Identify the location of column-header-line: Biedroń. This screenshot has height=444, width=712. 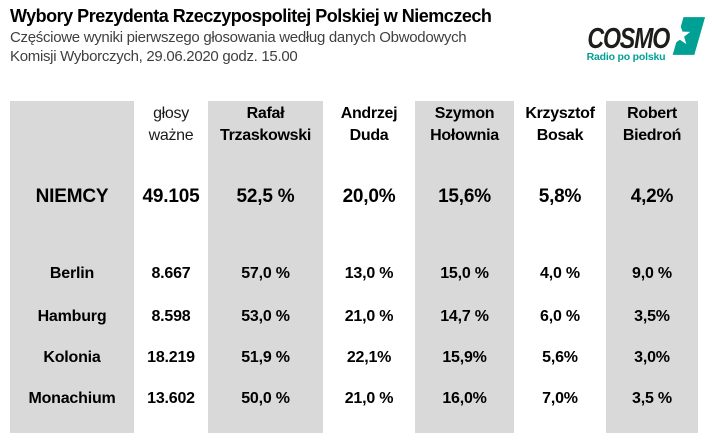
(652, 135).